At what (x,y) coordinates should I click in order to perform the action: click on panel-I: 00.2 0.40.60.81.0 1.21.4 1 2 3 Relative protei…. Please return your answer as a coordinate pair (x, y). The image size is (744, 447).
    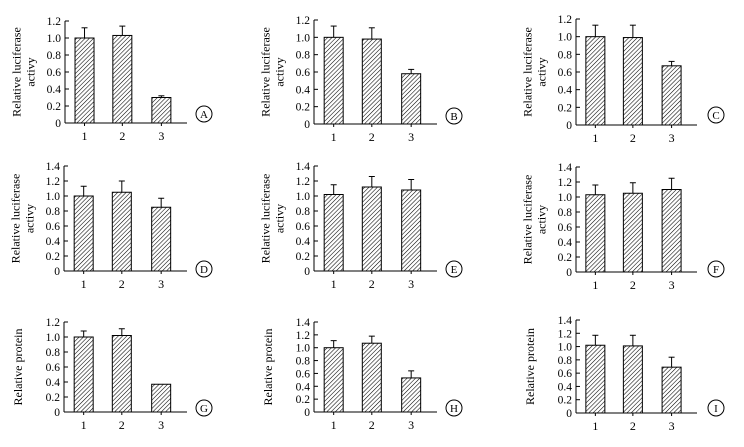
    Looking at the image, I should click on (624, 374).